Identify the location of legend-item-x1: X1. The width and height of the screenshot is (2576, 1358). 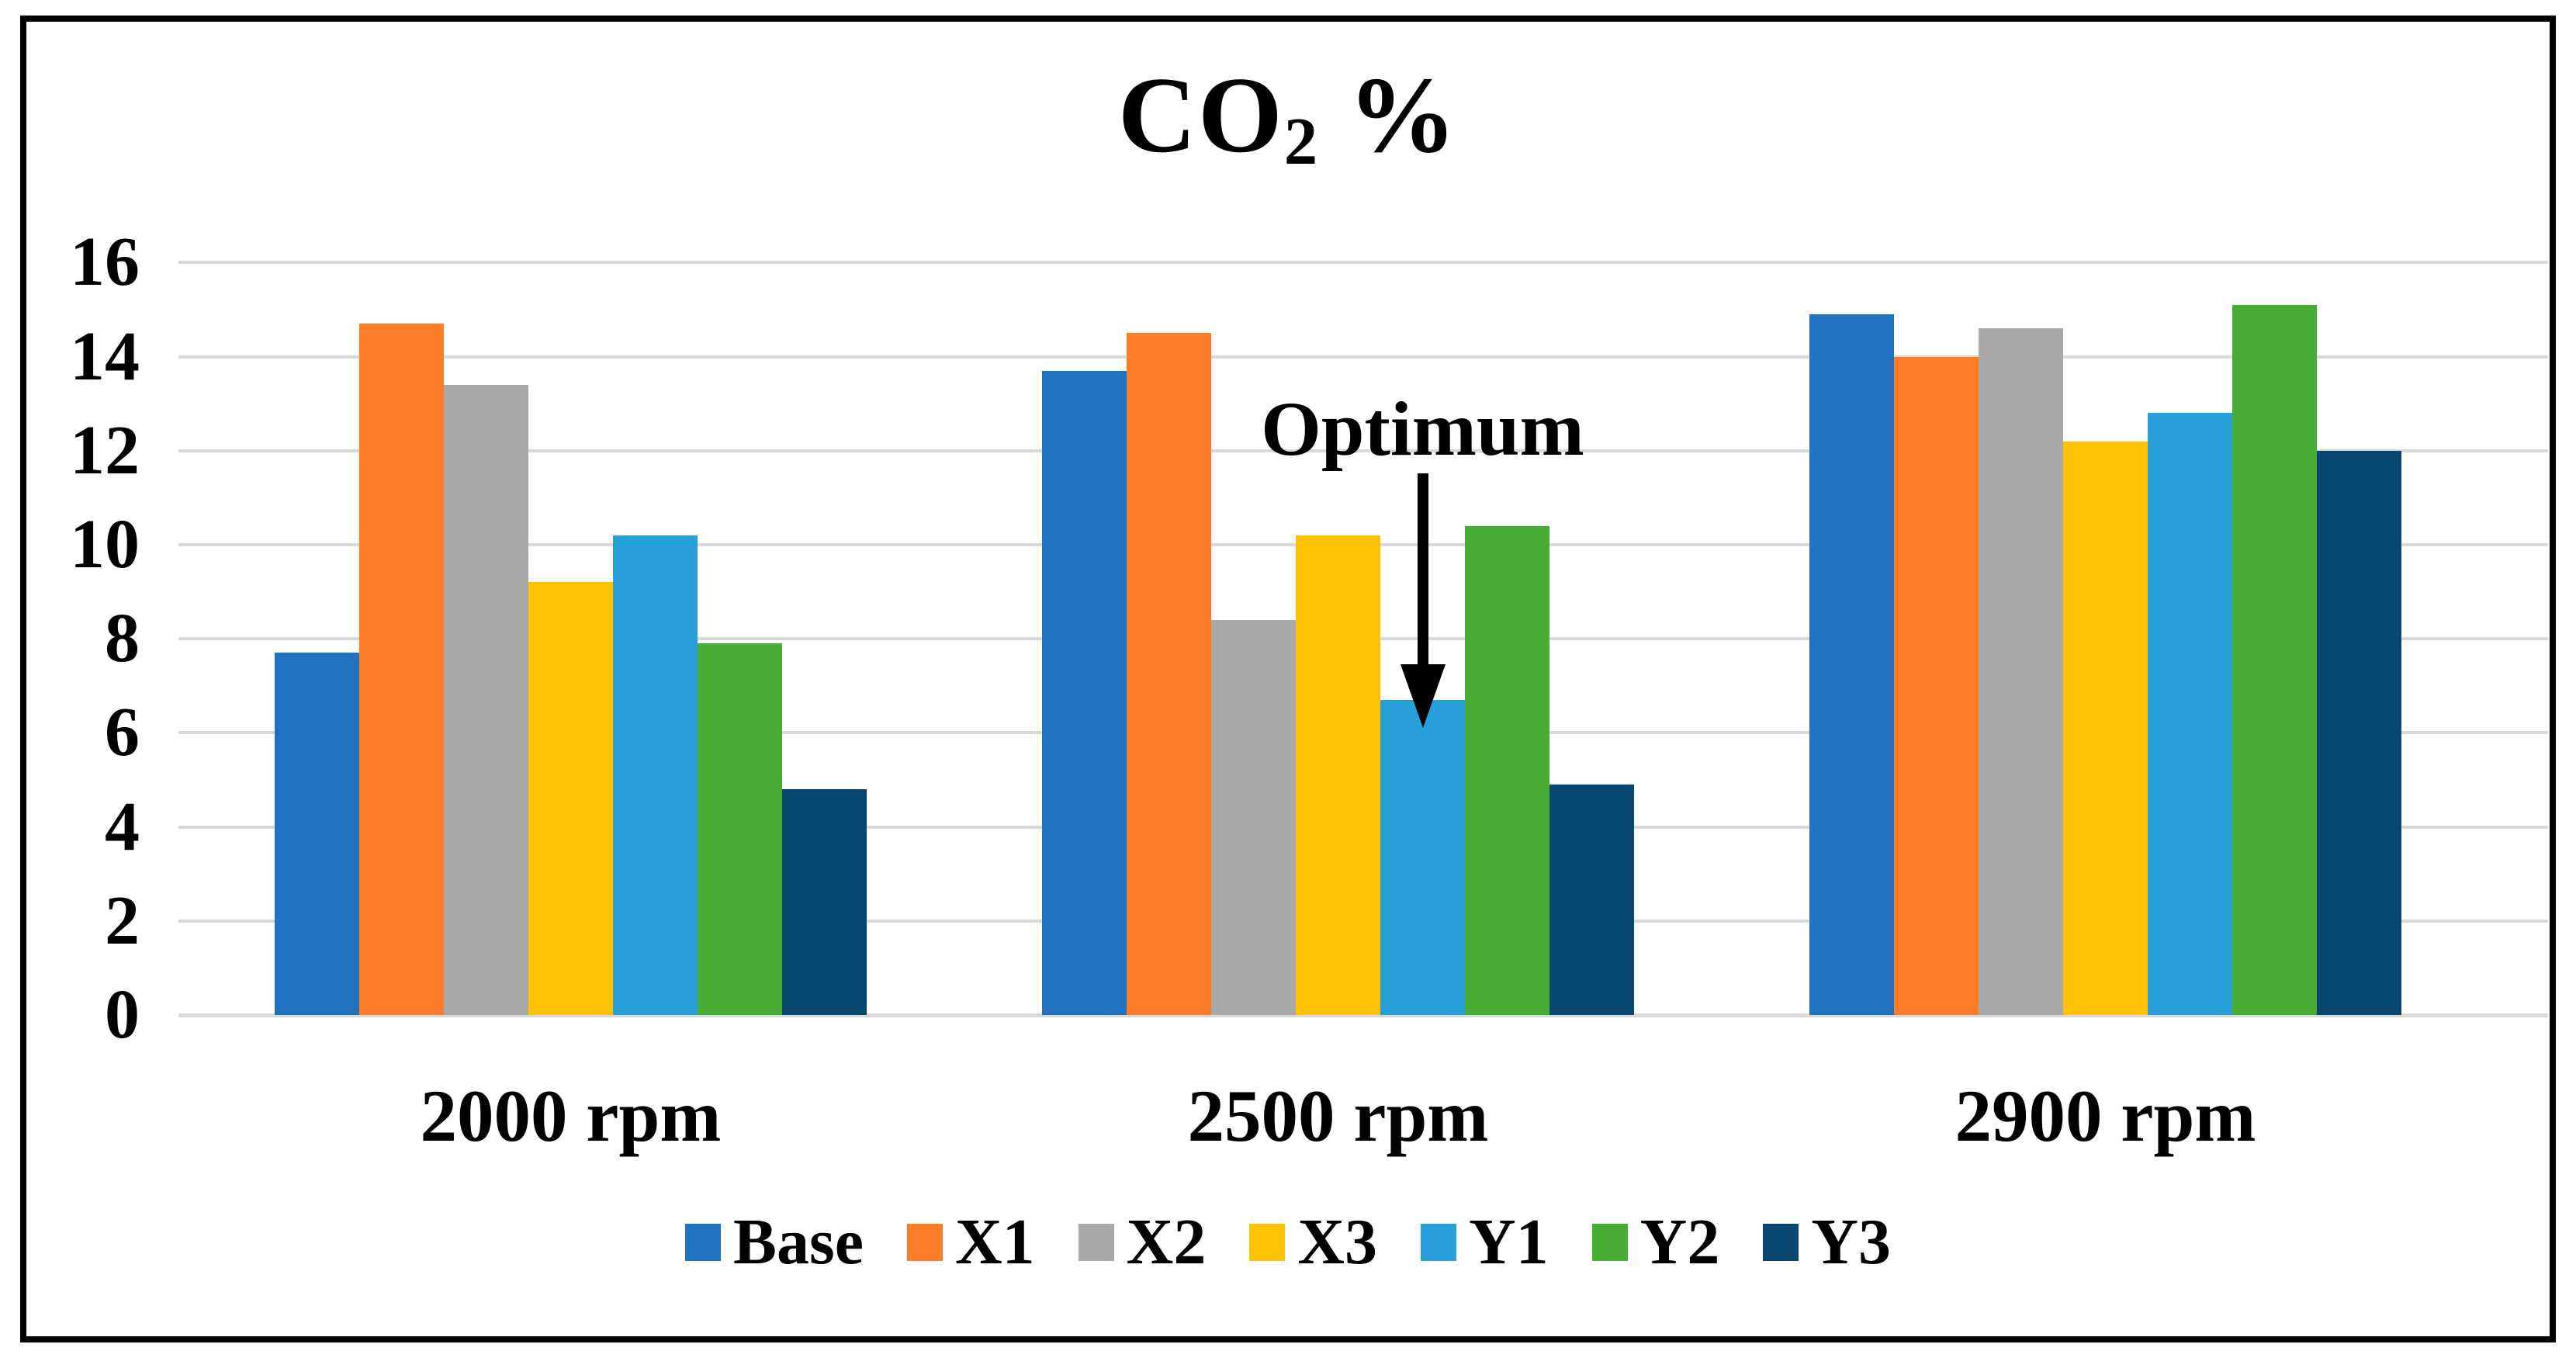
(971, 1242).